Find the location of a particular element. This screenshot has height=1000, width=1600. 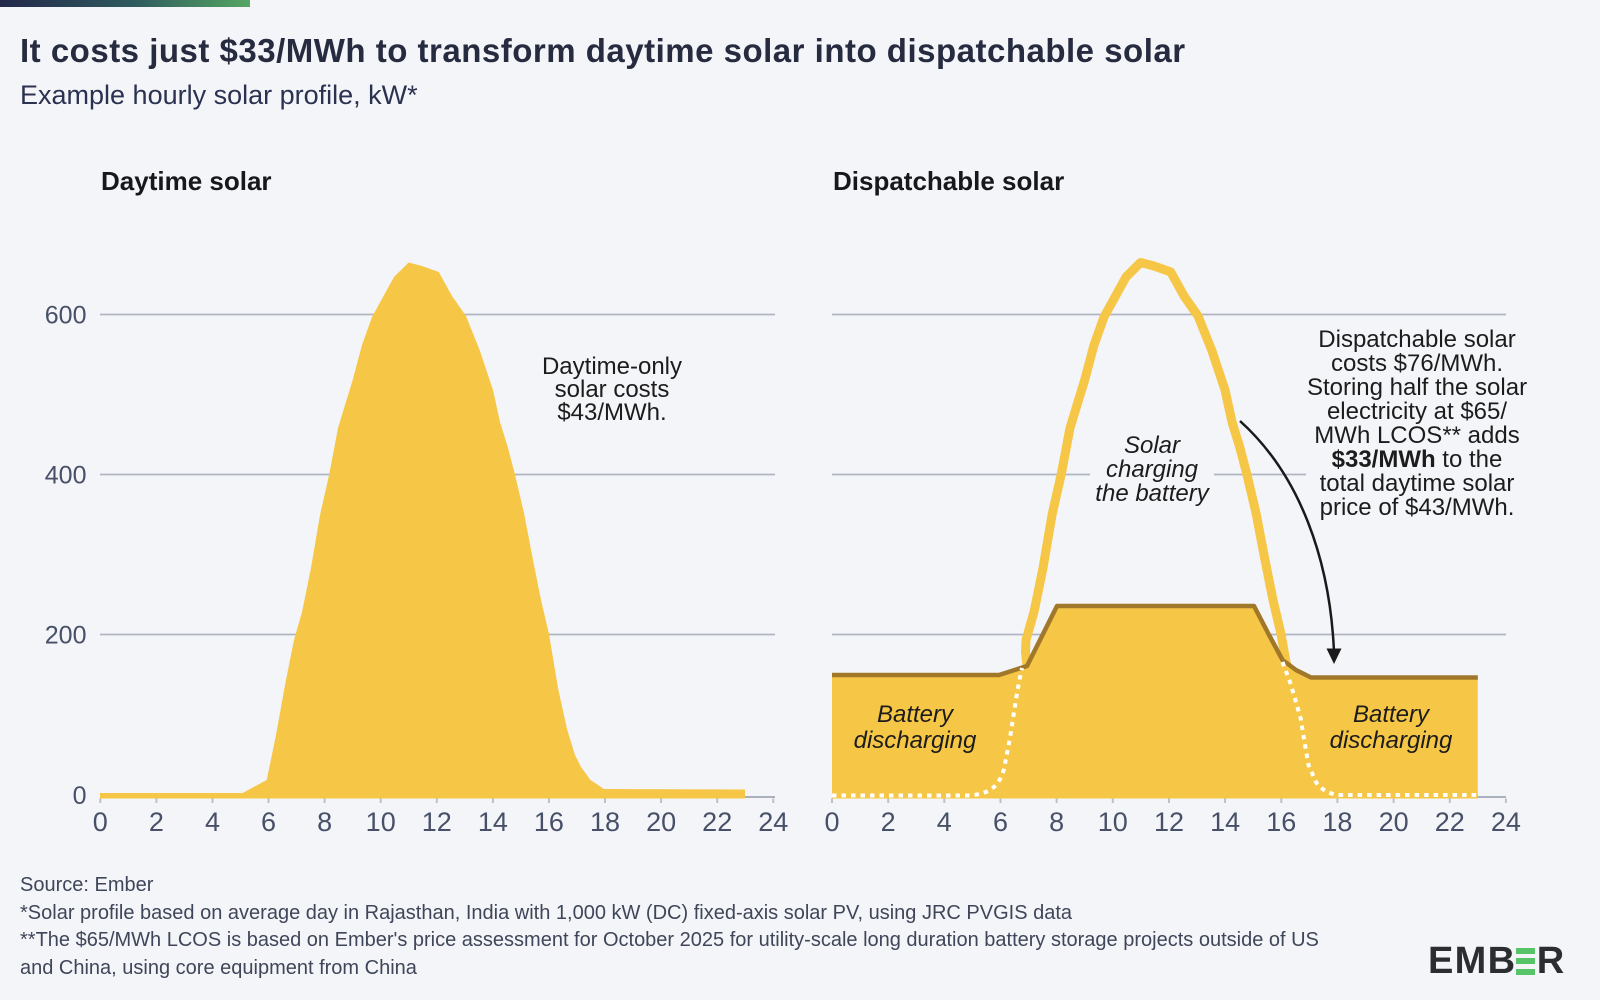

svg-text: 600 is located at coordinates (66, 316).